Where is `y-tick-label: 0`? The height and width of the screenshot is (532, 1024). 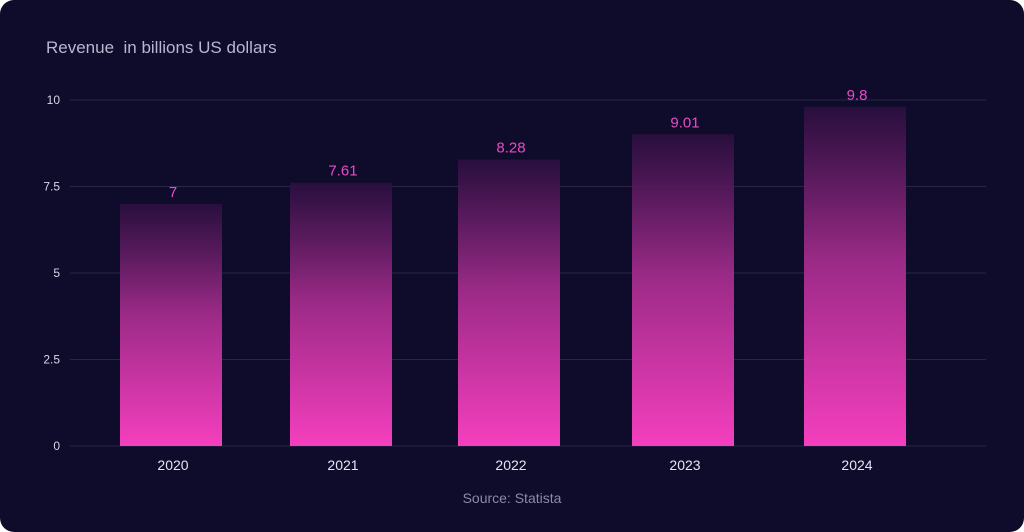
y-tick-label: 0 is located at coordinates (56, 446).